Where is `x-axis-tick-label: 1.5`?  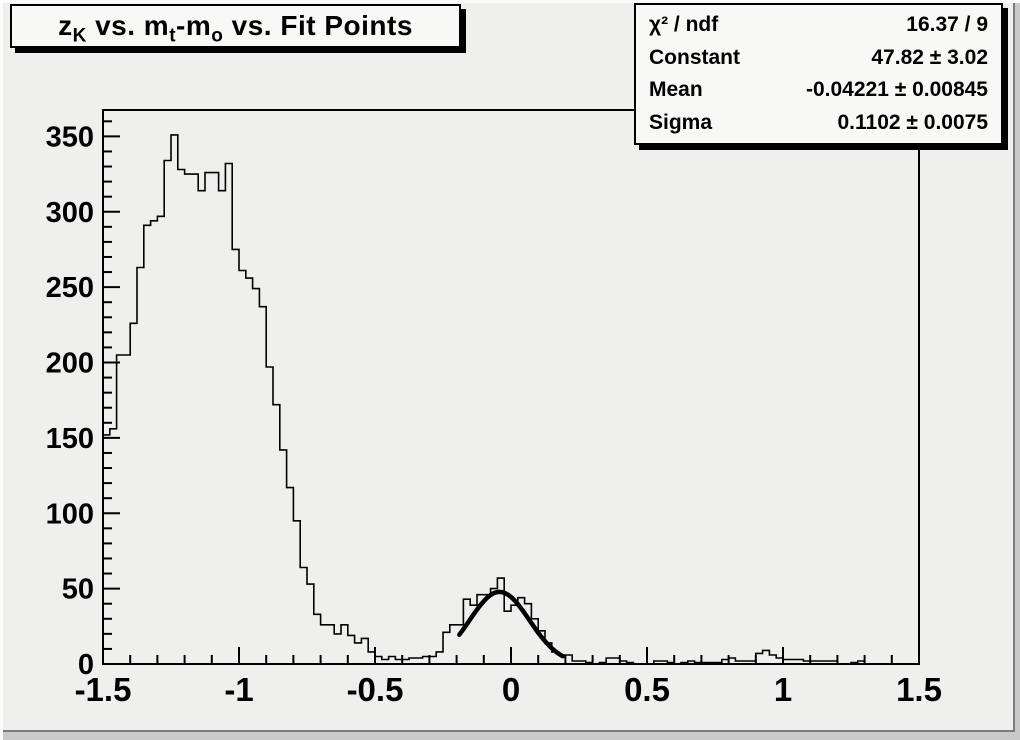
x-axis-tick-label: 1.5 is located at coordinates (919, 689).